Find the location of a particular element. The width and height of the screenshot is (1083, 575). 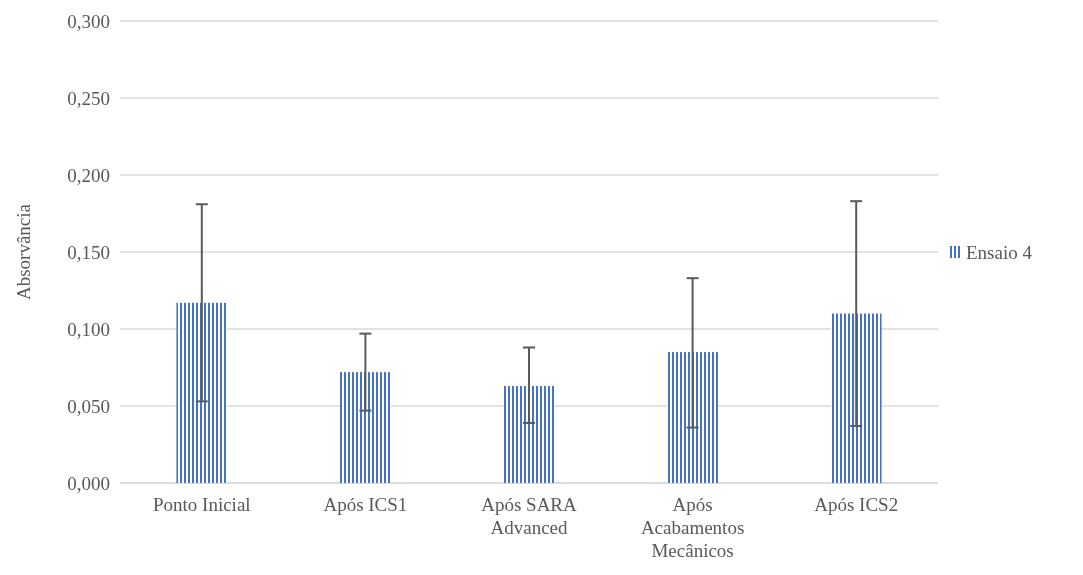

y-tick-label: 0,050 is located at coordinates (88, 406).